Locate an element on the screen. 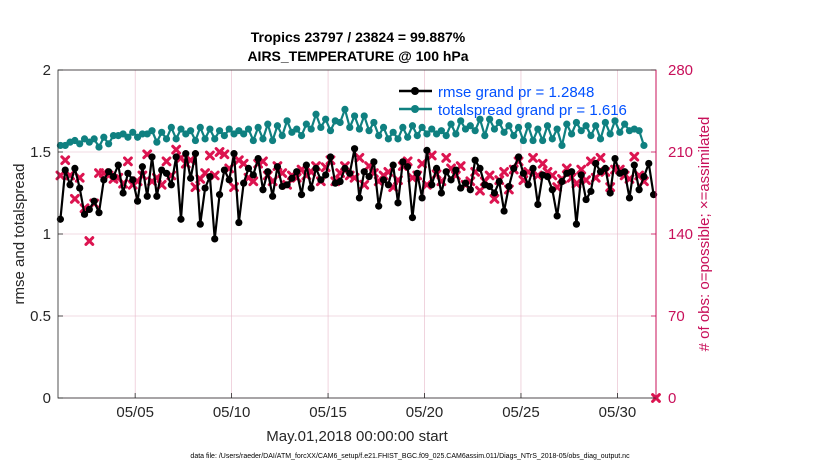 This screenshot has width=830, height=470. rmse-line is located at coordinates (357, 194).